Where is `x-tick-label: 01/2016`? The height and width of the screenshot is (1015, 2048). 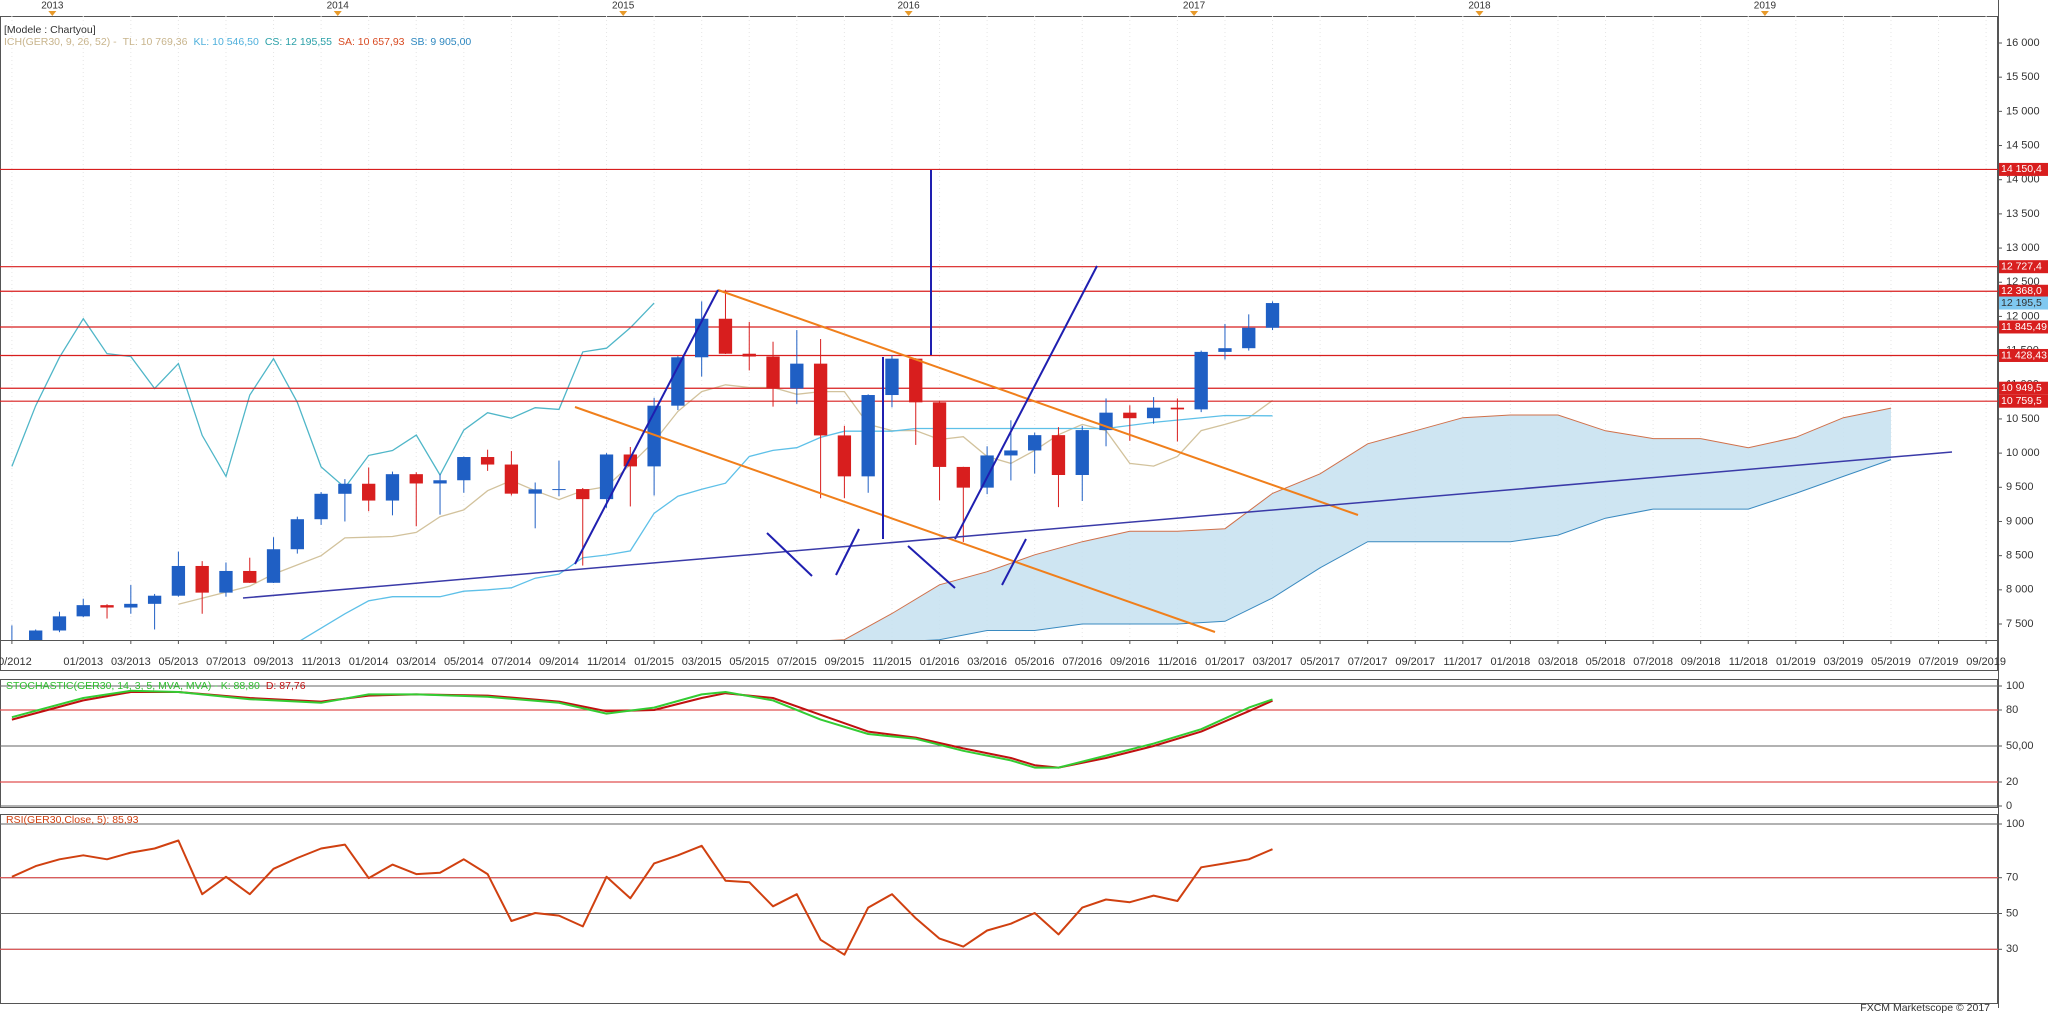 x-tick-label: 01/2016 is located at coordinates (940, 662).